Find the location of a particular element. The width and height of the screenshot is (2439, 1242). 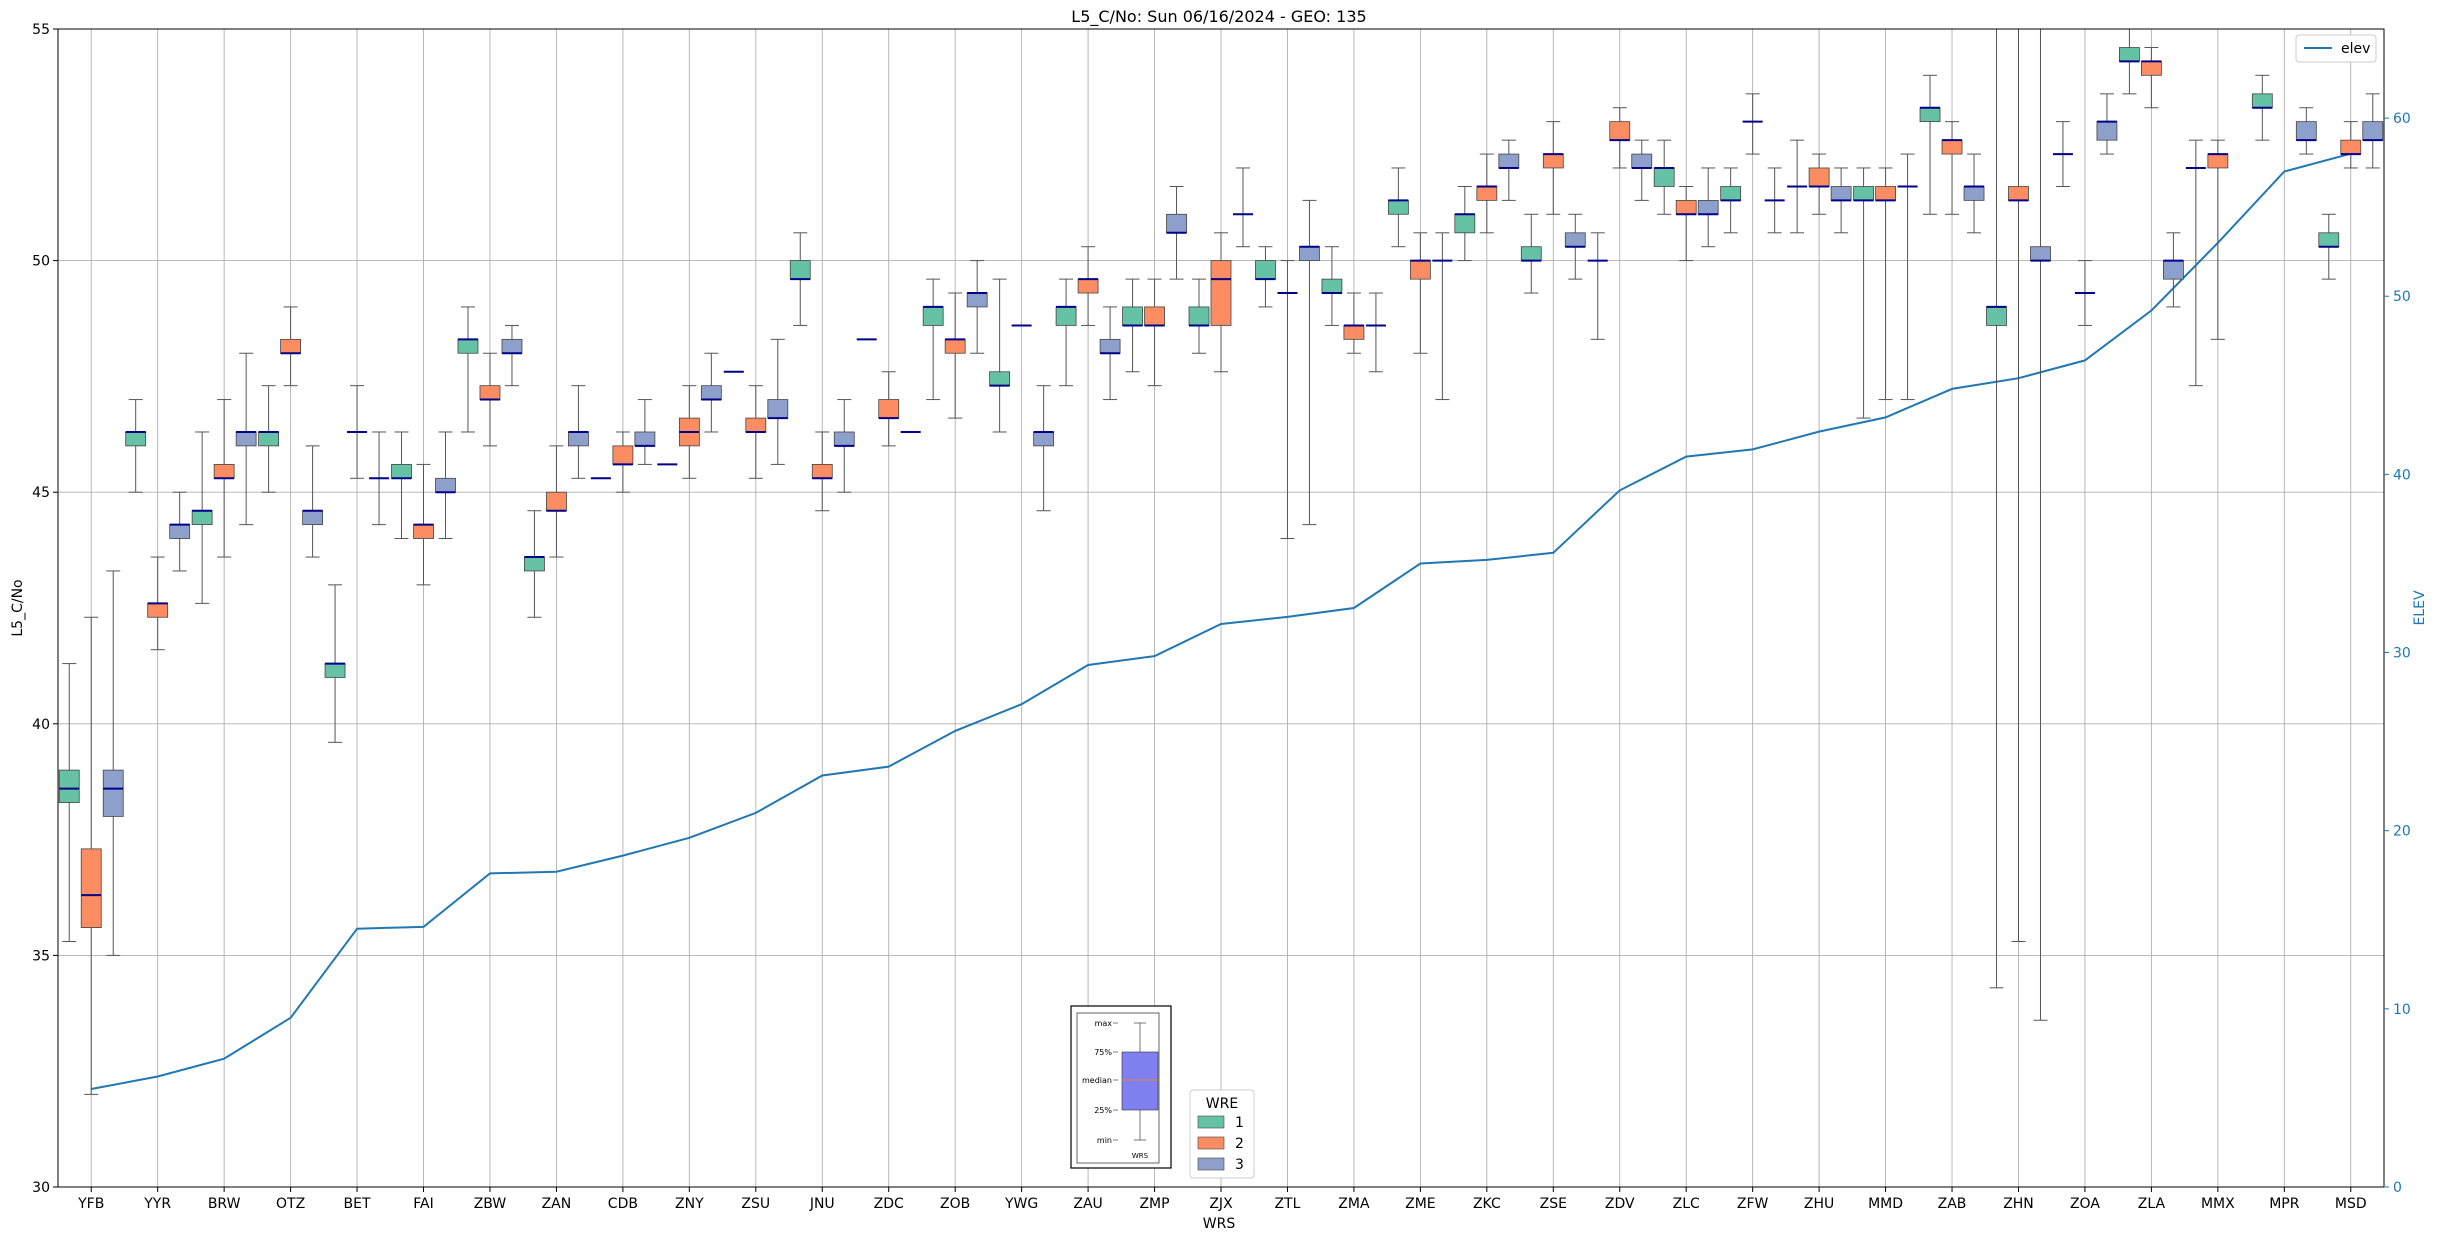

x-tick-label: FAI is located at coordinates (423, 1204).